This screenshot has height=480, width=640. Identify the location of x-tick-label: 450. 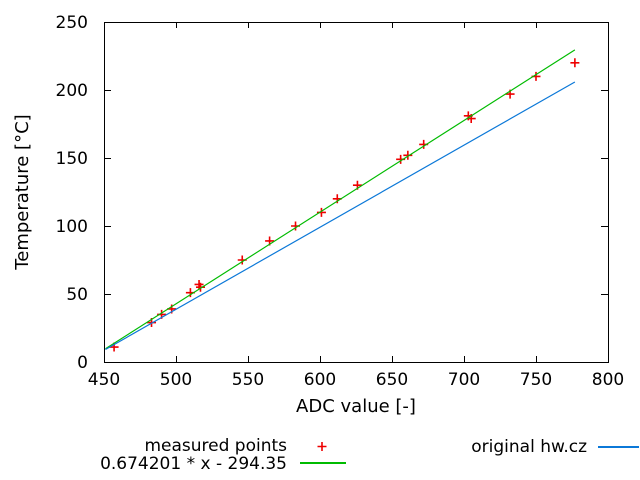
(104, 380).